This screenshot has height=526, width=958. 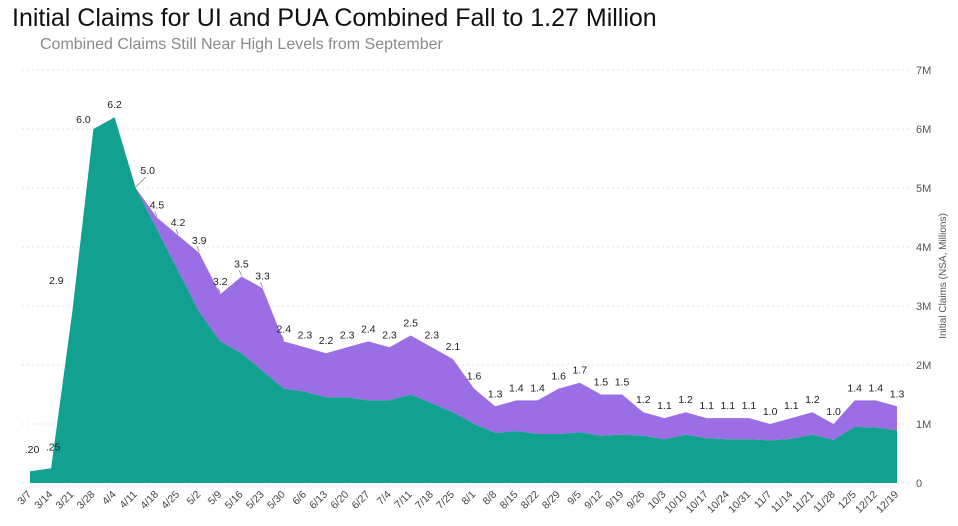 What do you see at coordinates (593, 500) in the screenshot?
I see `x-tick-label: 9/12` at bounding box center [593, 500].